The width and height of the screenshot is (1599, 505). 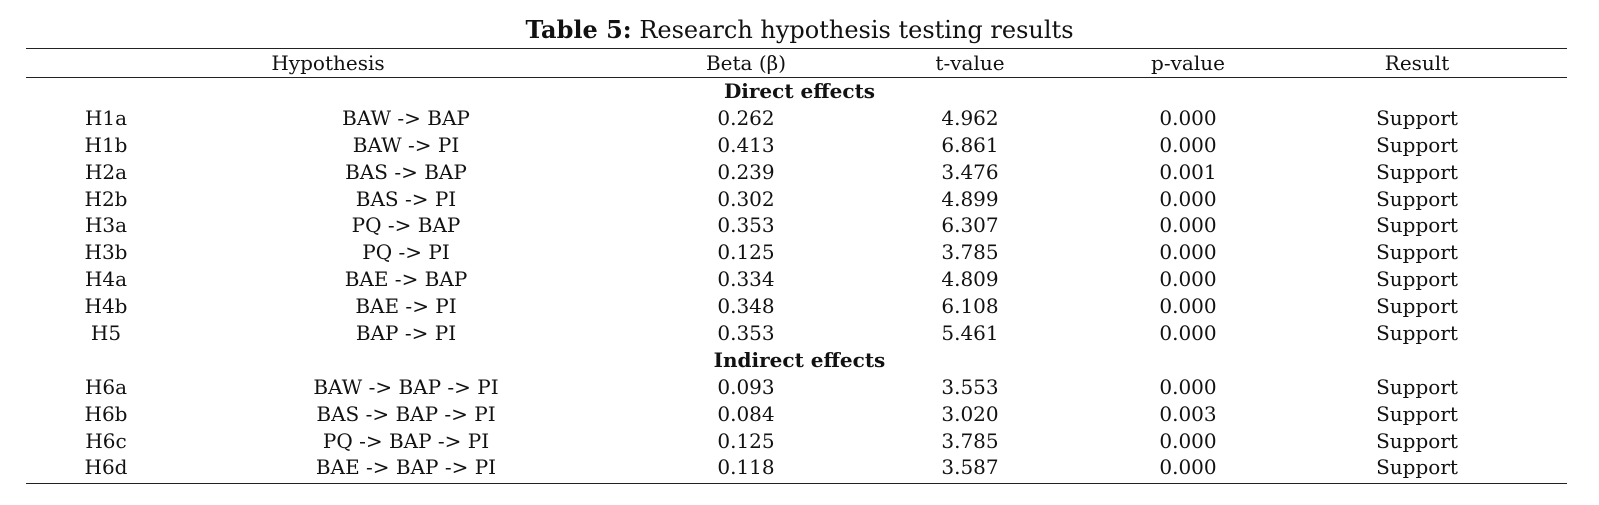 I want to click on hypothesis-path-cell: BAS -> PI, so click(x=406, y=199).